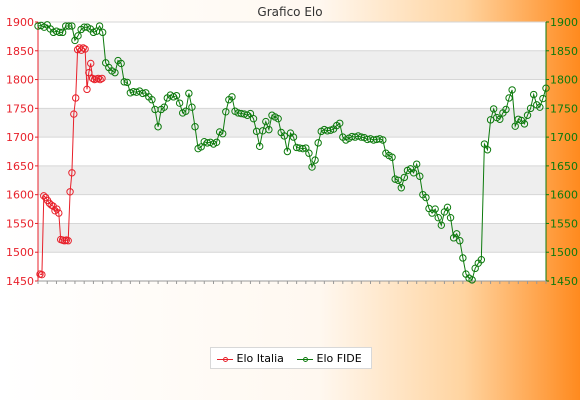  I want to click on y-tick-label-left: 1750, so click(20, 108).